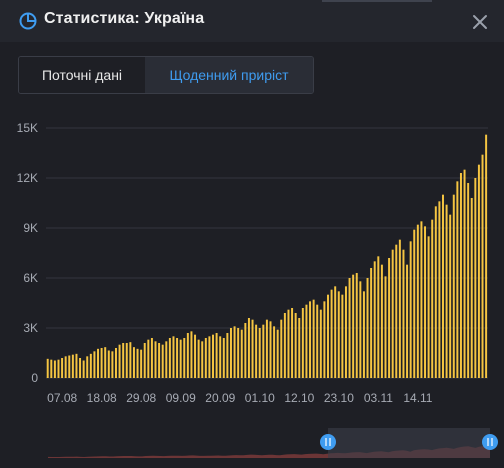 This screenshot has width=504, height=468. Describe the element at coordinates (30, 328) in the screenshot. I see `y-tick-label: 3K` at that location.